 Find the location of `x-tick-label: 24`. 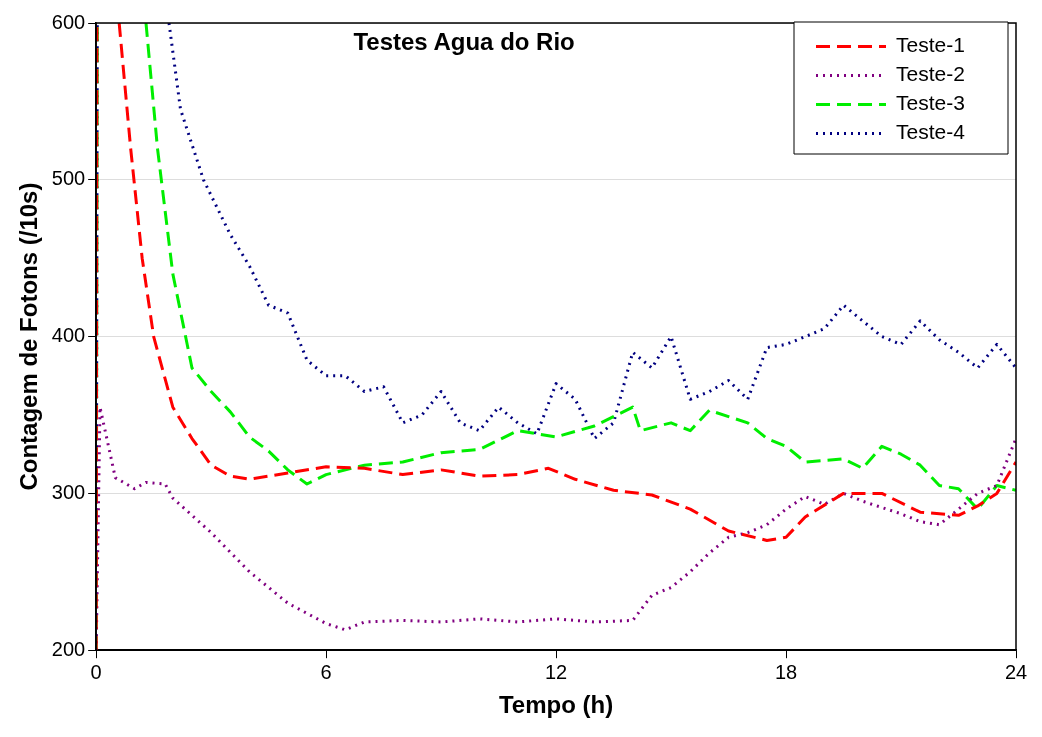

x-tick-label: 24 is located at coordinates (1016, 671).